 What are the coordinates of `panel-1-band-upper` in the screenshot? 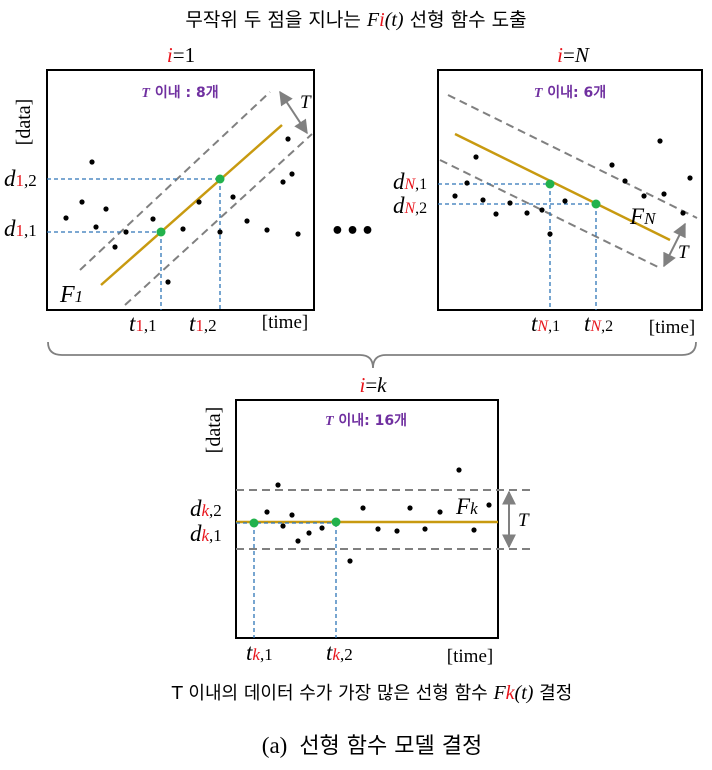 It's located at (175, 181).